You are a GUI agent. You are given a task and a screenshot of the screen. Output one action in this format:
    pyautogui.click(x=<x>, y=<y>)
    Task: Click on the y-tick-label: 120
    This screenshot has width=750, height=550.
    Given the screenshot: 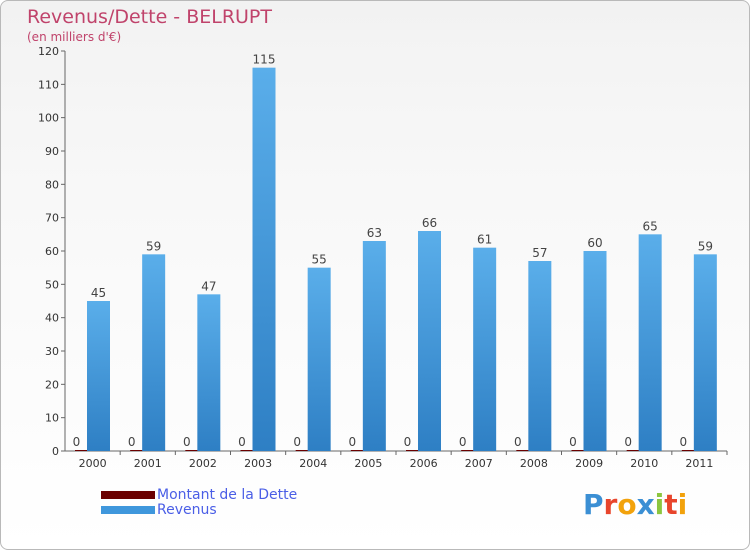 What is the action you would take?
    pyautogui.click(x=48, y=51)
    